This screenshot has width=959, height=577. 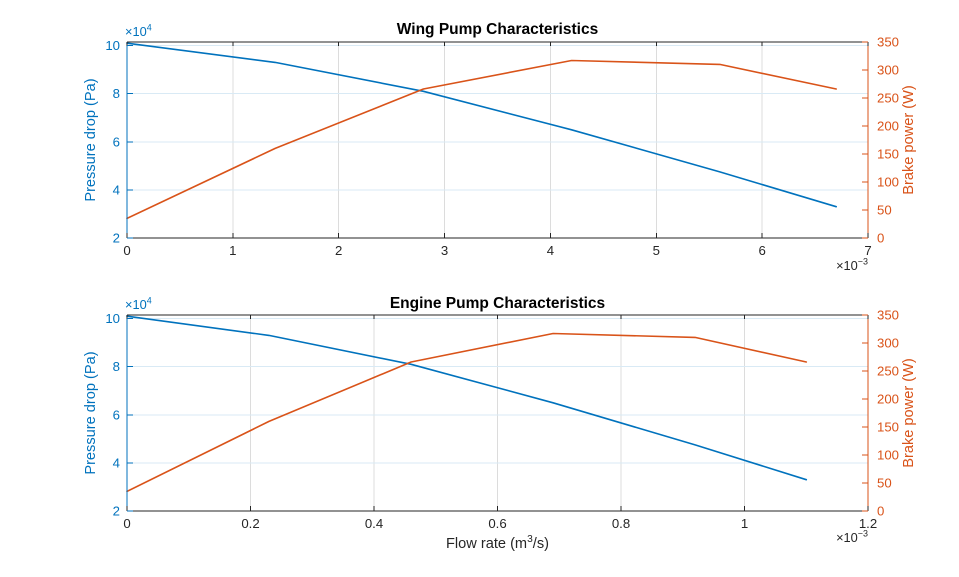 What do you see at coordinates (550, 250) in the screenshot?
I see `x-tick-label: 4` at bounding box center [550, 250].